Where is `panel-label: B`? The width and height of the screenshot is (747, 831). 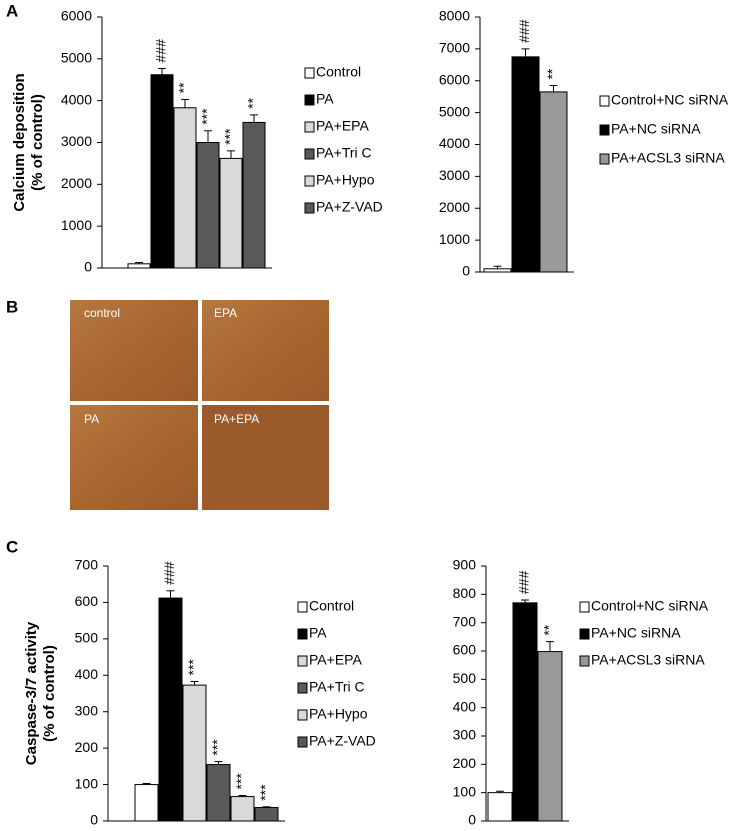
panel-label: B is located at coordinates (12, 306).